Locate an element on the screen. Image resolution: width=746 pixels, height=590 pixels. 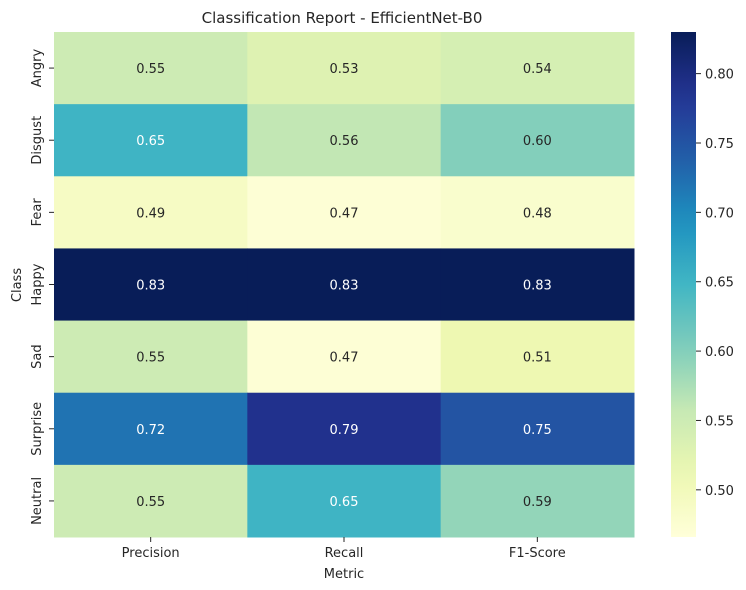
colorbar-tick-label: 0.75 is located at coordinates (719, 144).